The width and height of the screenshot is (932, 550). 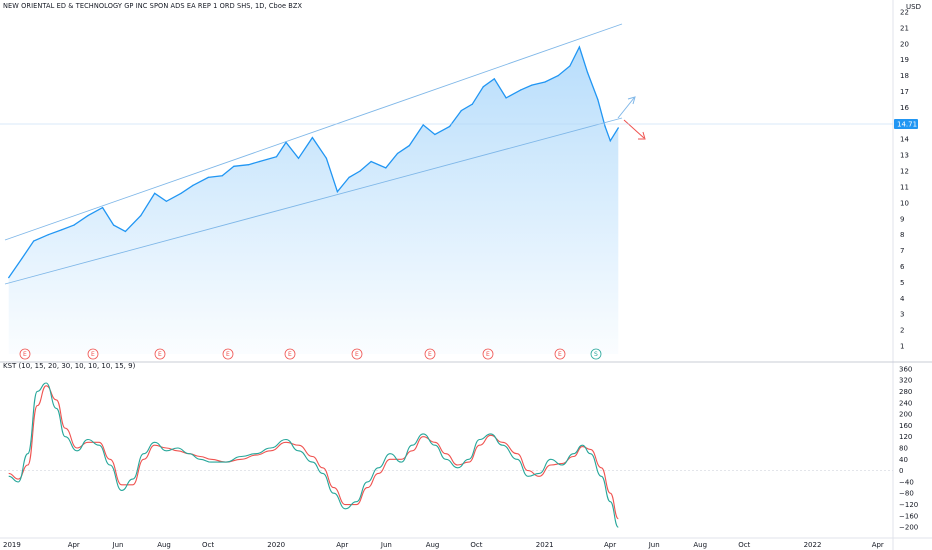 I want to click on arrow-up-icon, so click(x=626, y=107).